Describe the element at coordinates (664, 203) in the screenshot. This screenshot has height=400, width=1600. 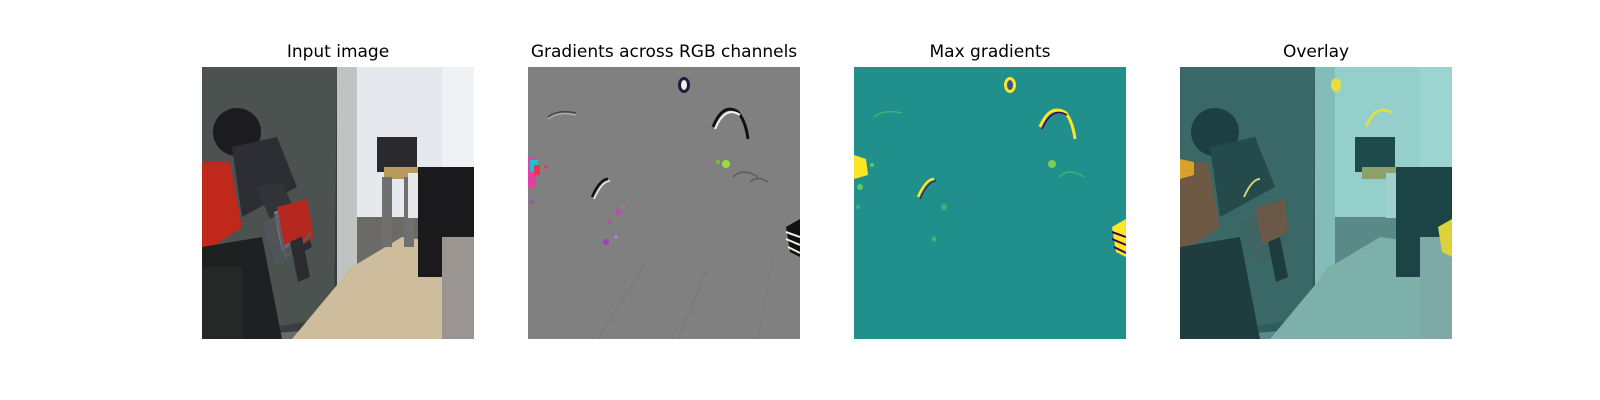
I see `gradients-rgb-heatmap` at that location.